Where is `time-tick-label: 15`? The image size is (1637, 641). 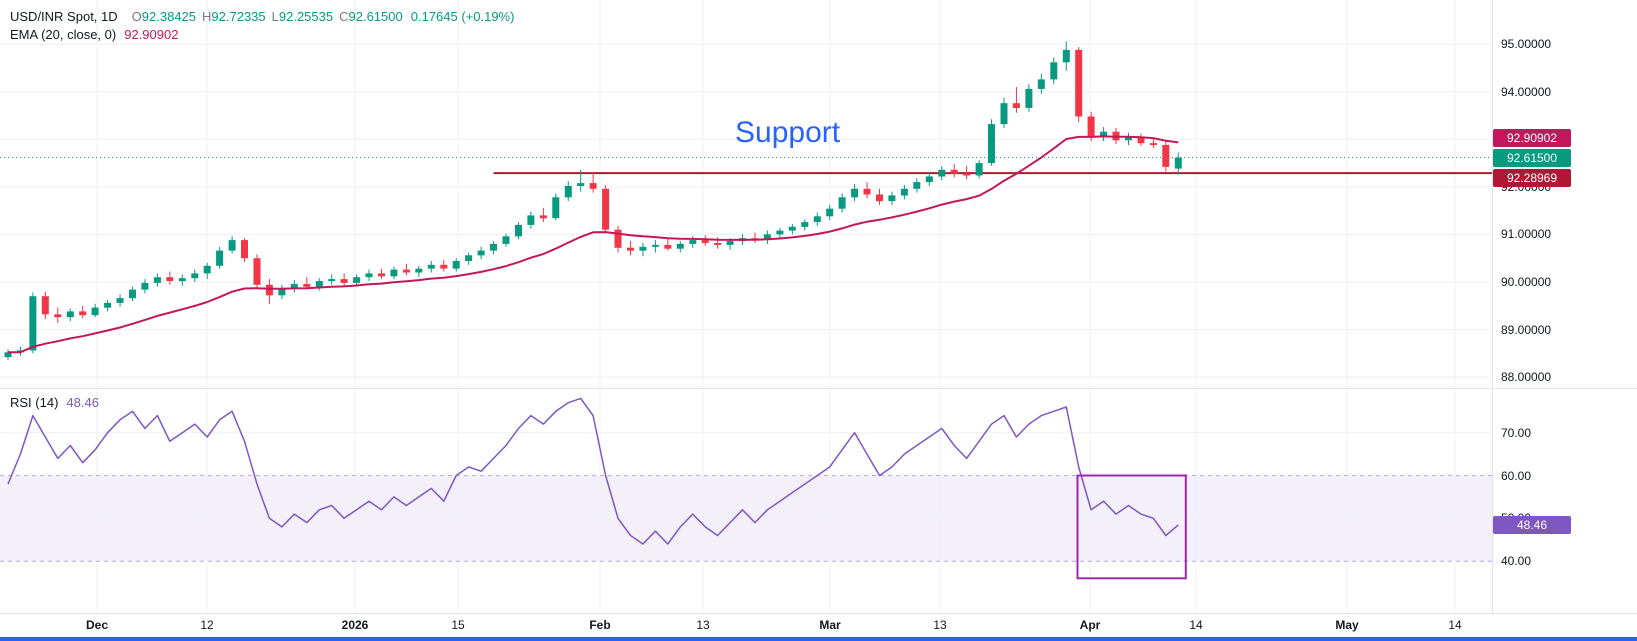
time-tick-label: 15 is located at coordinates (458, 625).